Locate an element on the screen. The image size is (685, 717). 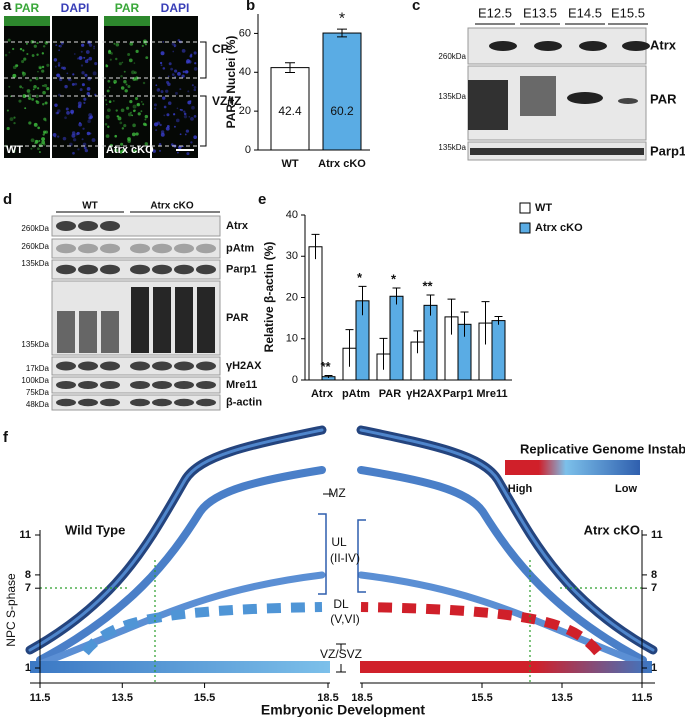
kda-marker: 48kDa is located at coordinates (38, 404).